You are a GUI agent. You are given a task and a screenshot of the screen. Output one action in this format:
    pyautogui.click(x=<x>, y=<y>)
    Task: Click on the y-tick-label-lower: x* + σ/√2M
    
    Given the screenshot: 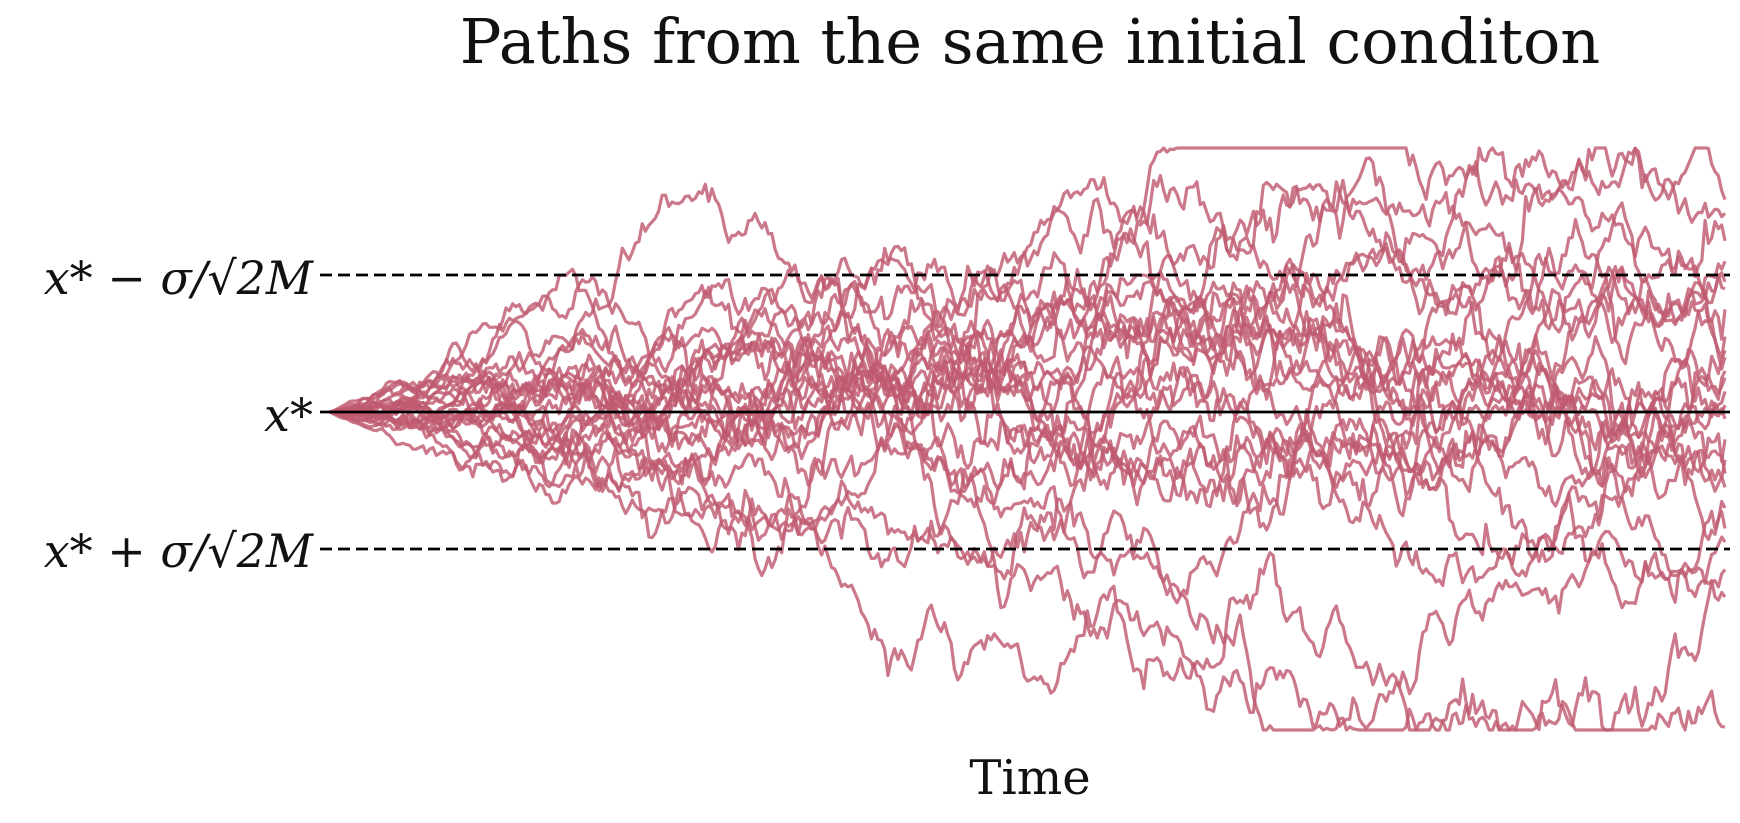 What is the action you would take?
    pyautogui.click(x=178, y=551)
    